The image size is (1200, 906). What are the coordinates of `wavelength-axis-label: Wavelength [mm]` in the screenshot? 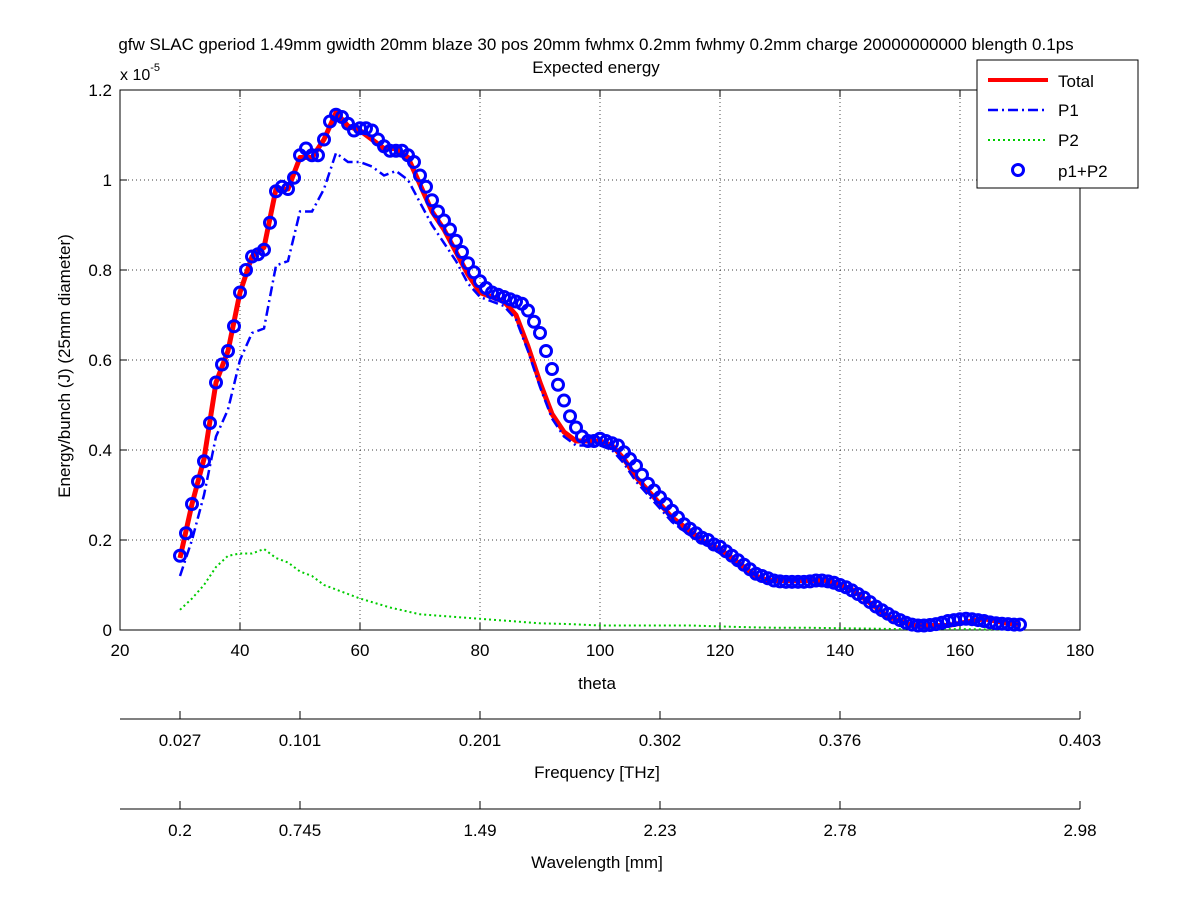 It's located at (597, 862).